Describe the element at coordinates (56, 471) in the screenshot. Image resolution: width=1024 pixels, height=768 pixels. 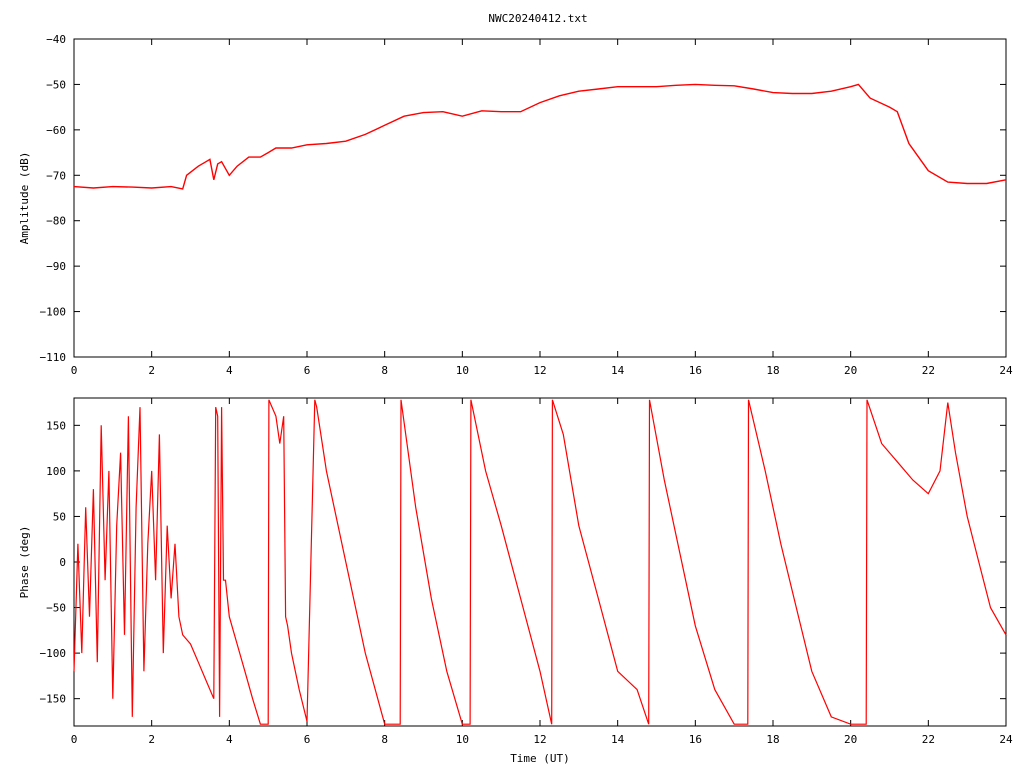
I see `phase-y-tick-label: 100` at that location.